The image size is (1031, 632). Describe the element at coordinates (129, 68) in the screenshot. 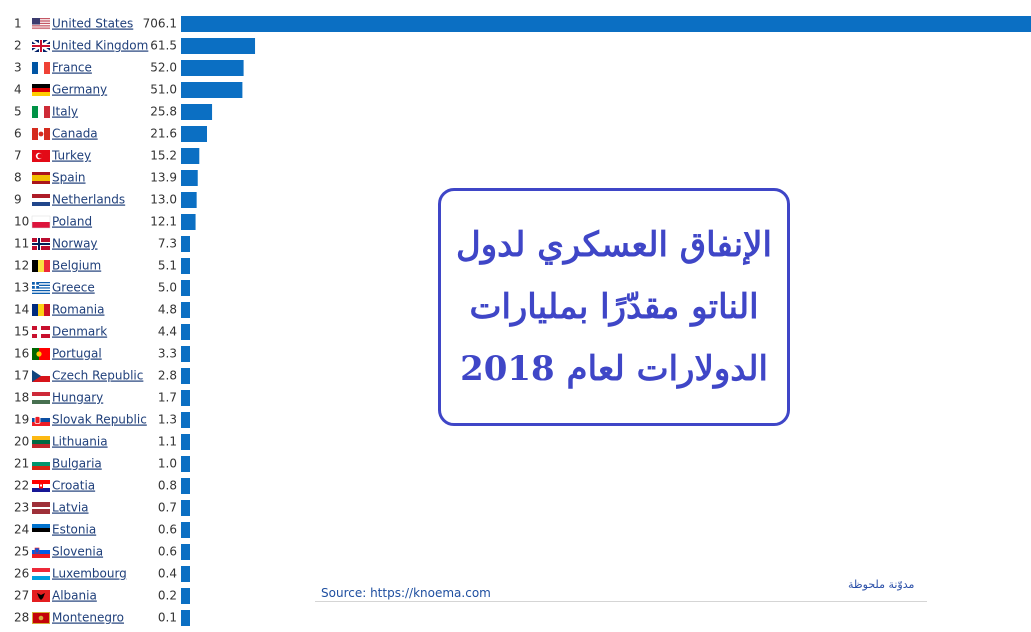

I see `chart-row: 3 France 52.0` at that location.